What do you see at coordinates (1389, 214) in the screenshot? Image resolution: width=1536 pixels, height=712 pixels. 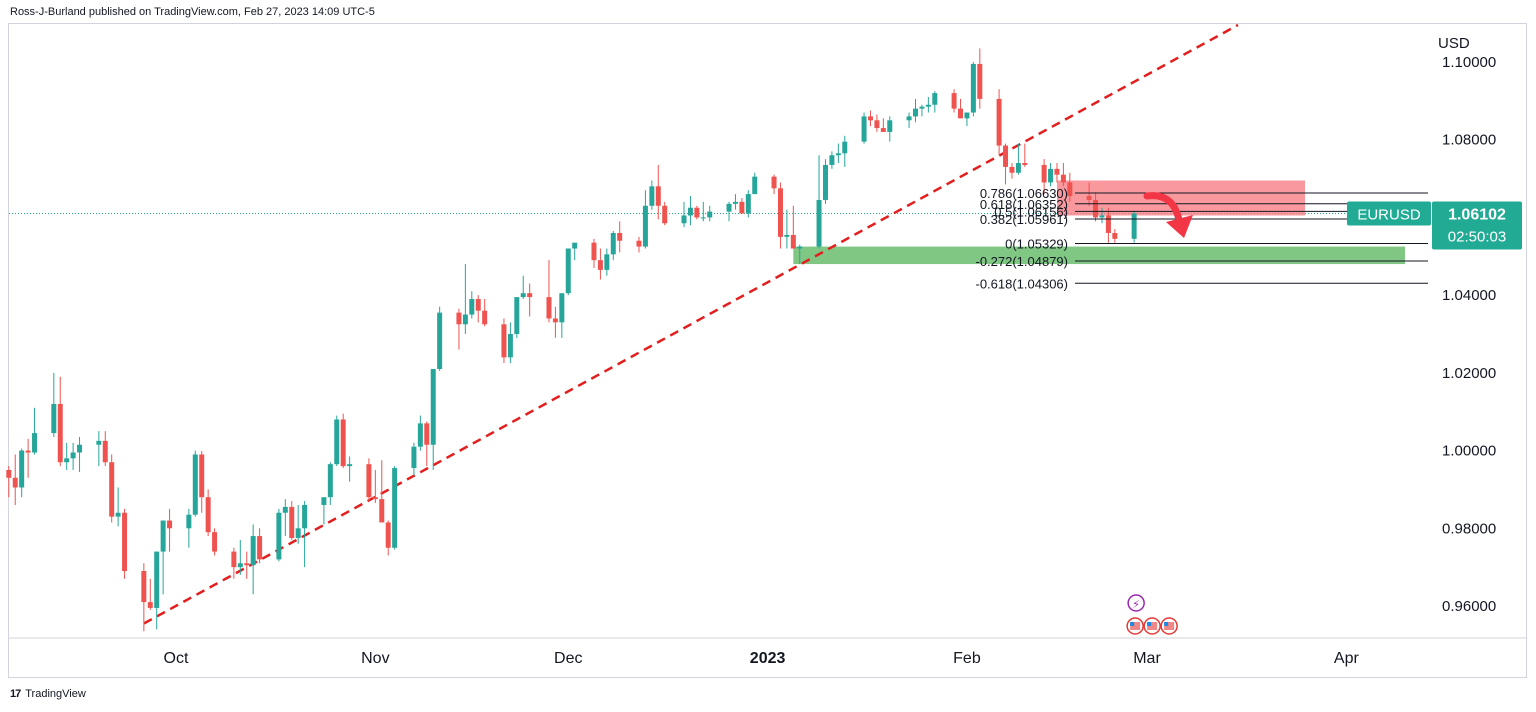 I see `symbol-label: EURUSD` at bounding box center [1389, 214].